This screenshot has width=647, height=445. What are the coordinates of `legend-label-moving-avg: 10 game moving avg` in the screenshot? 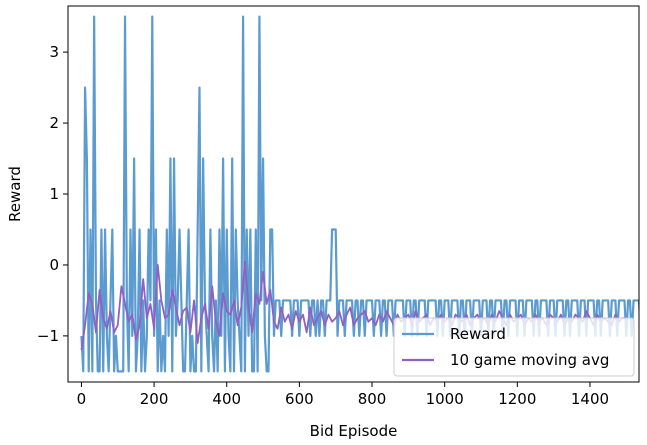 It's located at (529, 360).